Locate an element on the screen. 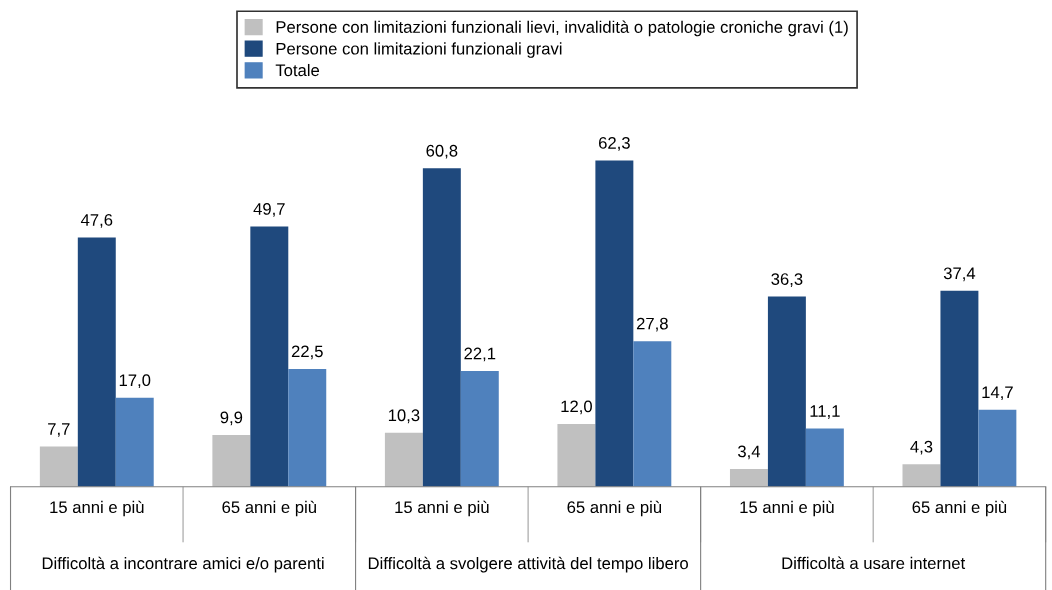 Image resolution: width=1052 pixels, height=590 pixels. data-label: 12,0 is located at coordinates (576, 407).